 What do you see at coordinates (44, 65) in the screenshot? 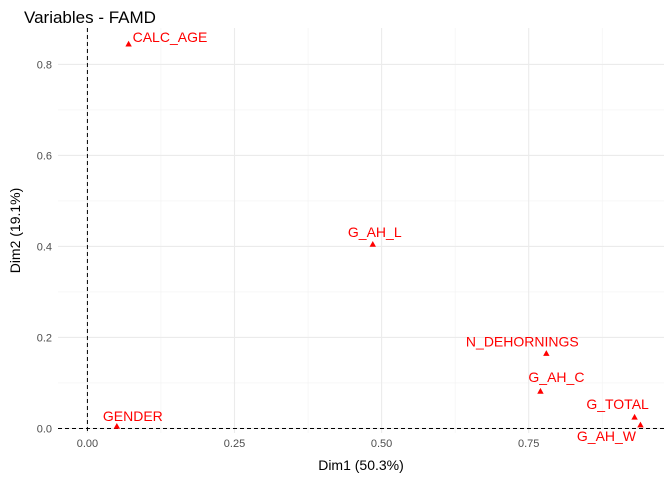
I see `y-tick-label: 0.8` at bounding box center [44, 65].